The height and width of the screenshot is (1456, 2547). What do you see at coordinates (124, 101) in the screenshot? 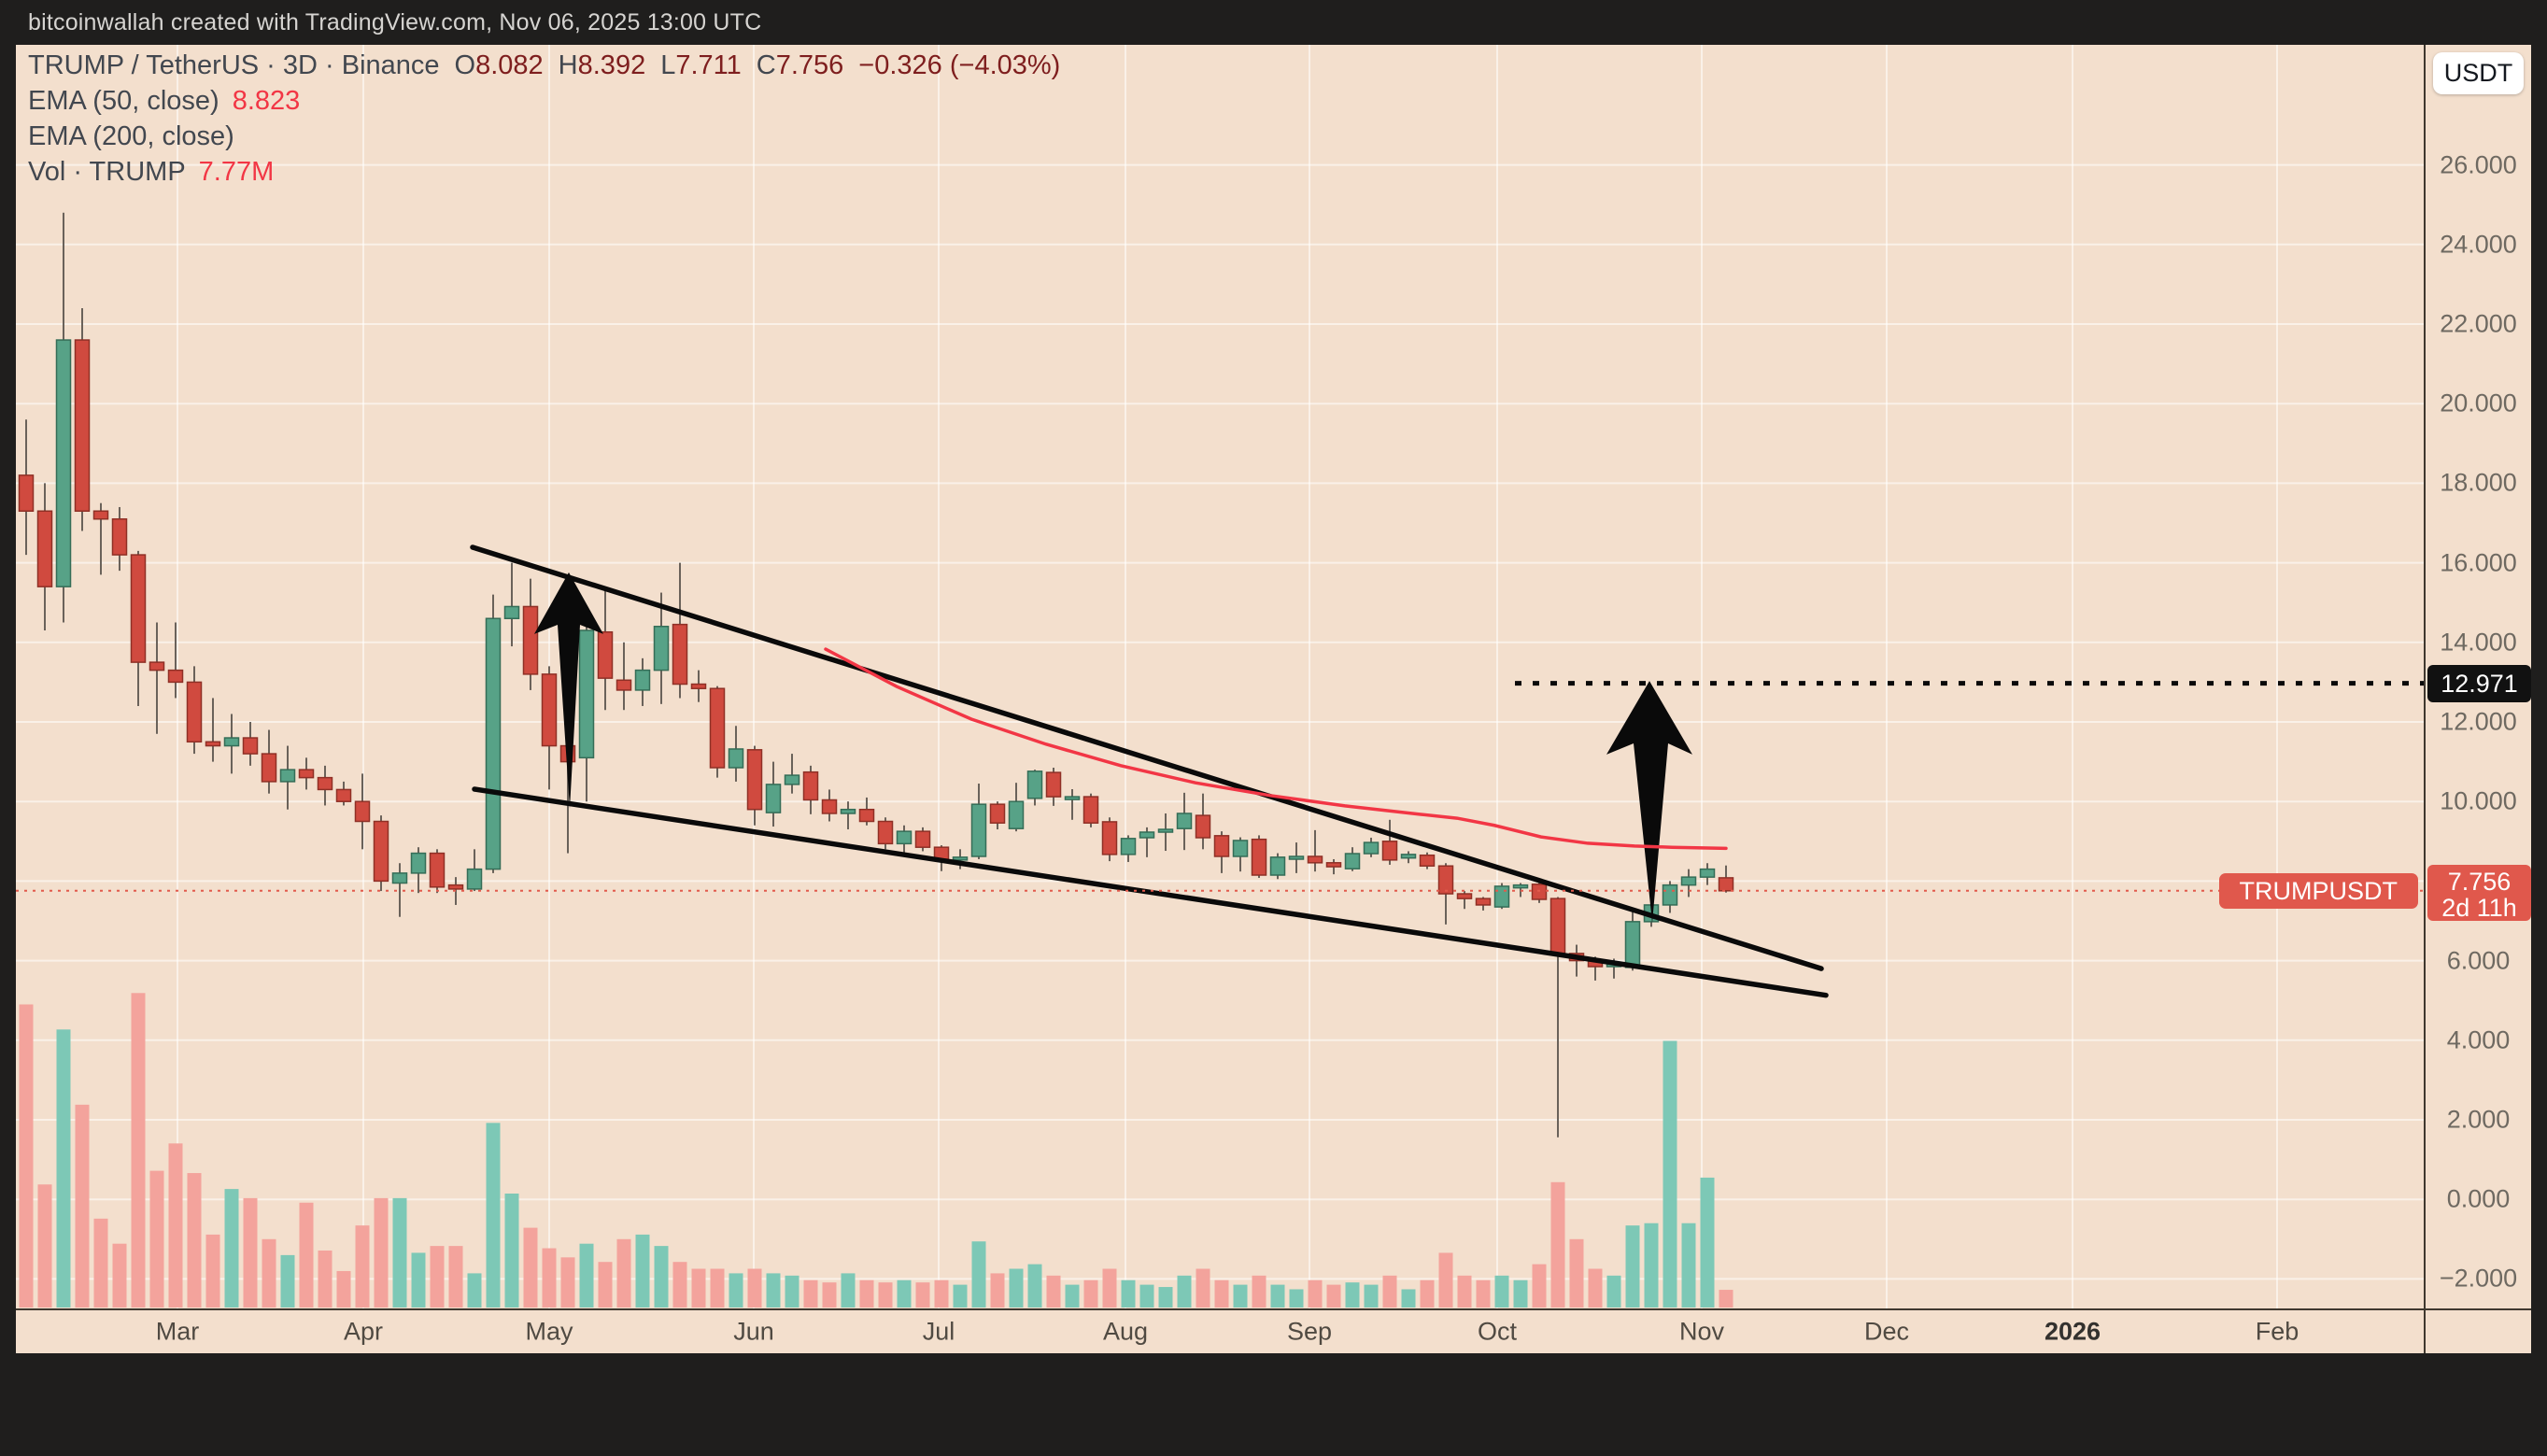
I see `ema50-label: EMA (50, close)` at bounding box center [124, 101].